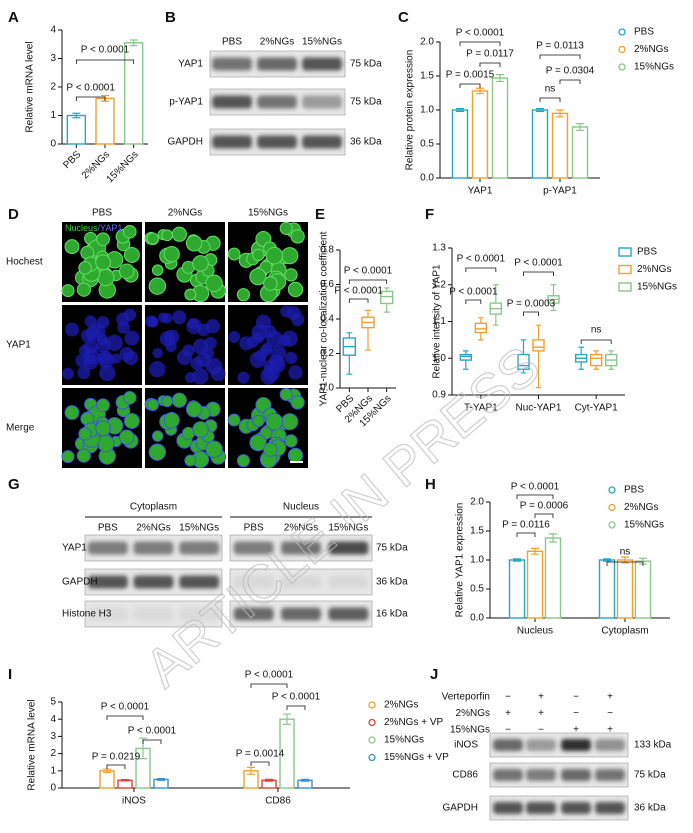 The image size is (693, 833). I want to click on x-tick-label: CD86, so click(278, 801).